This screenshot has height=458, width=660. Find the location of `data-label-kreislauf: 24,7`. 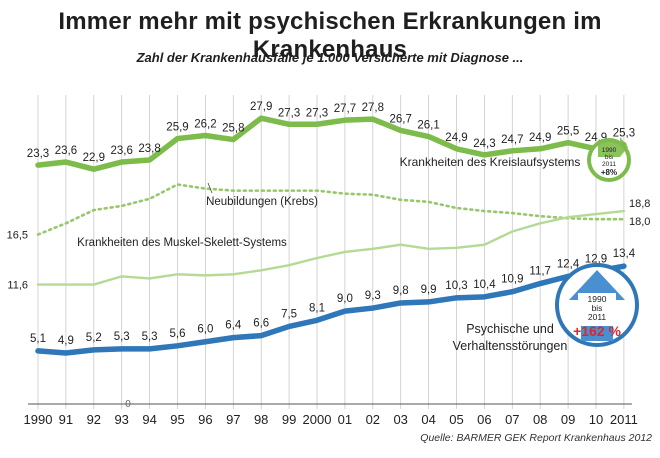

data-label-kreislauf: 24,7 is located at coordinates (512, 140).